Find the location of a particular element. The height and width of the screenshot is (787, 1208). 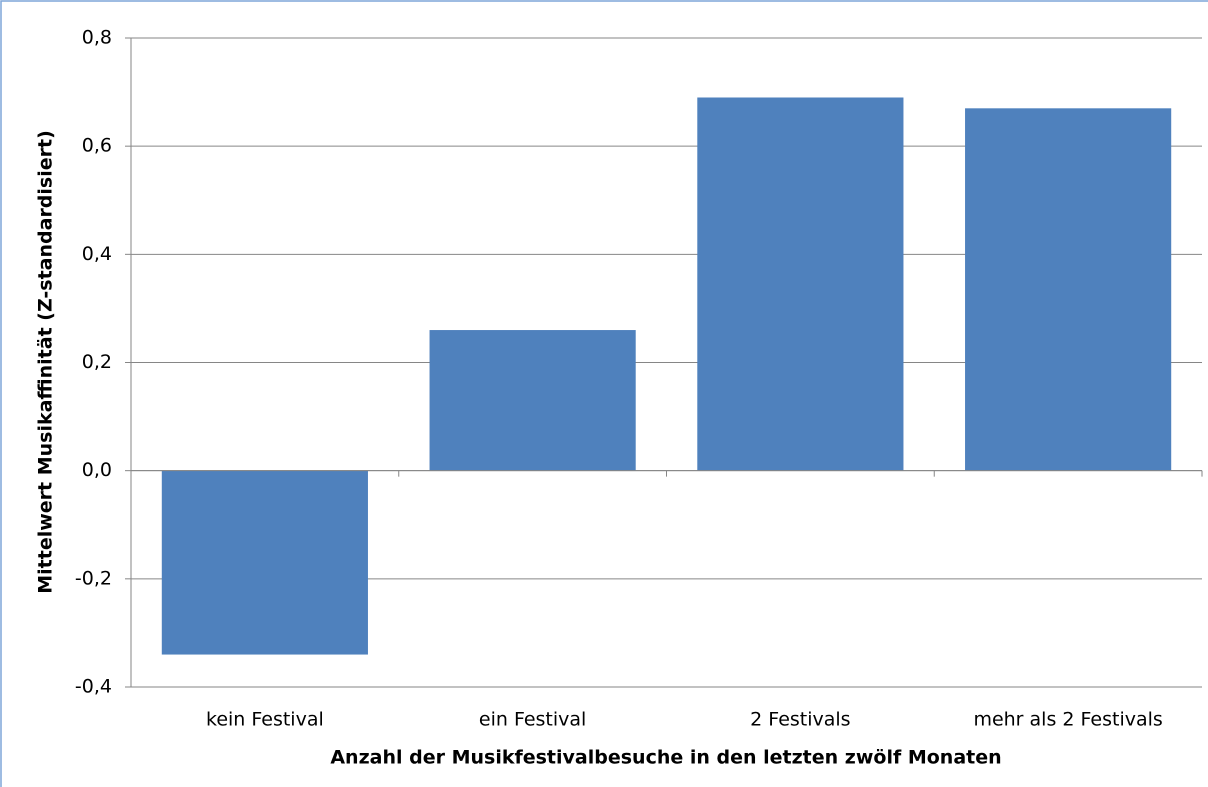

y-tick-label: -0,2 is located at coordinates (93, 578).